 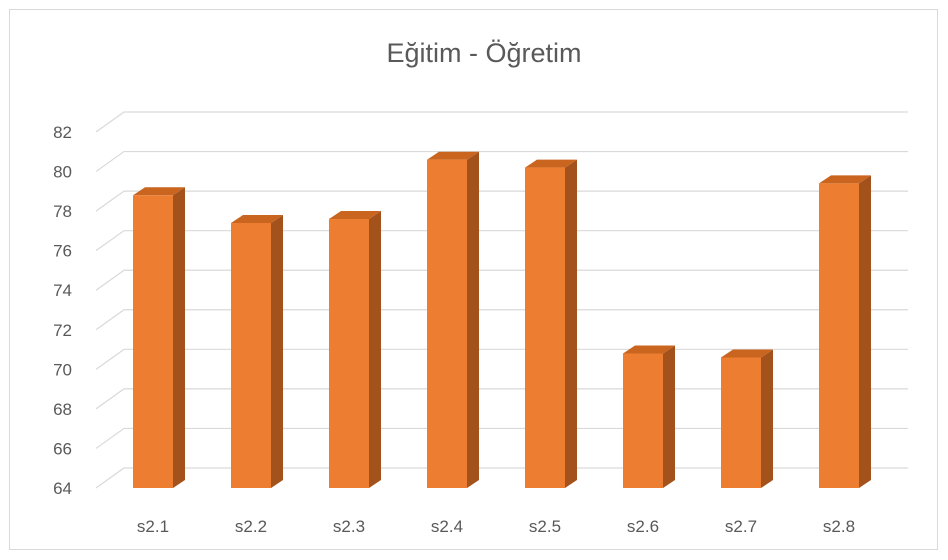 What do you see at coordinates (62, 251) in the screenshot?
I see `y-tick-label: 76` at bounding box center [62, 251].